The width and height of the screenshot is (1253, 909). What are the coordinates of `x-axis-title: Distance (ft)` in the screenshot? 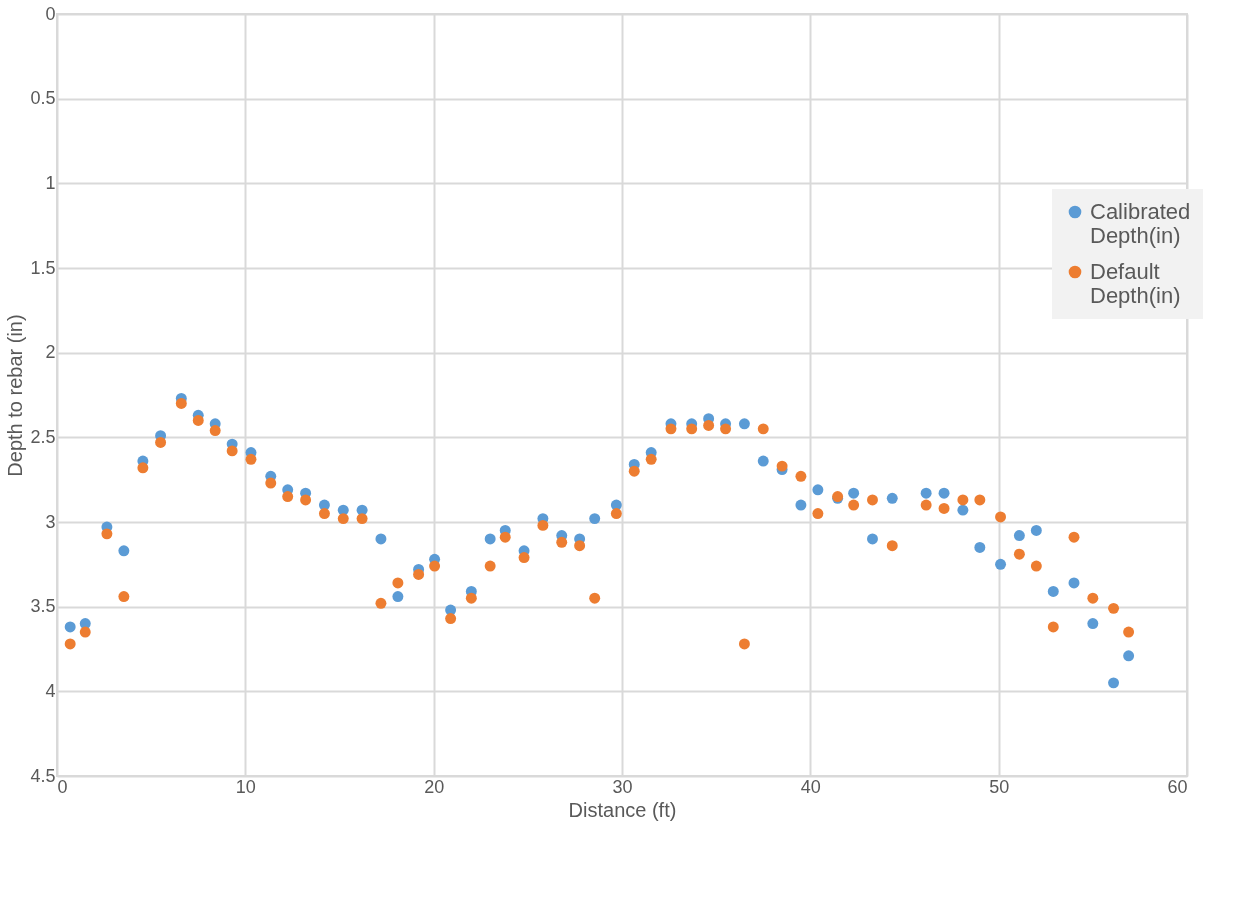 It's located at (622, 809).